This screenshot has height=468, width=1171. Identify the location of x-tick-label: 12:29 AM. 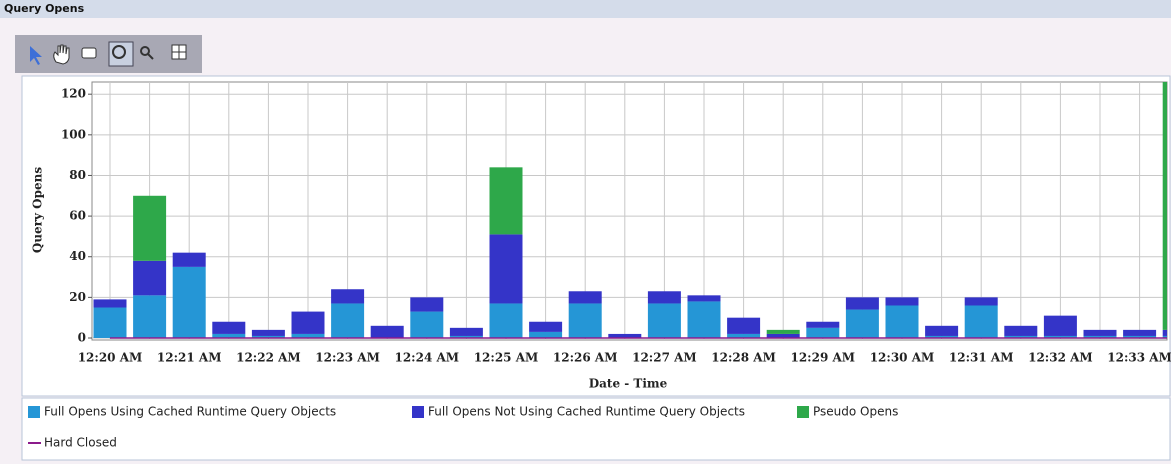
(822, 358).